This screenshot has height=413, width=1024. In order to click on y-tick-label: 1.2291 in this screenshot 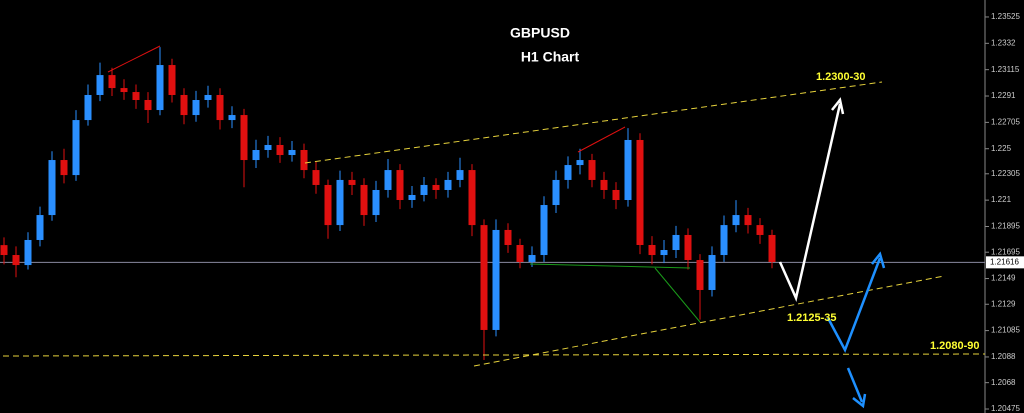, I will do `click(1003, 95)`.